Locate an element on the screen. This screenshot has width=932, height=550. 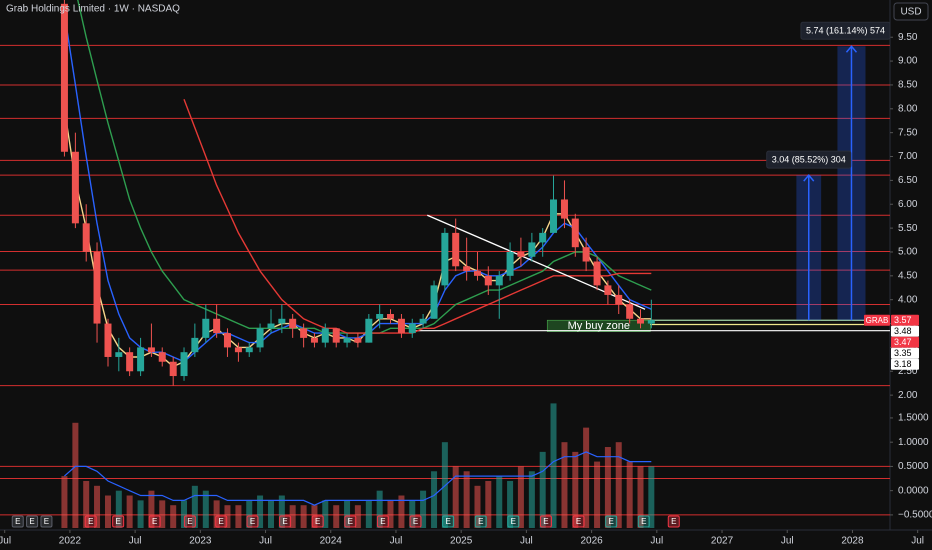
buy-zone-label: My buy zone is located at coordinates (599, 326).